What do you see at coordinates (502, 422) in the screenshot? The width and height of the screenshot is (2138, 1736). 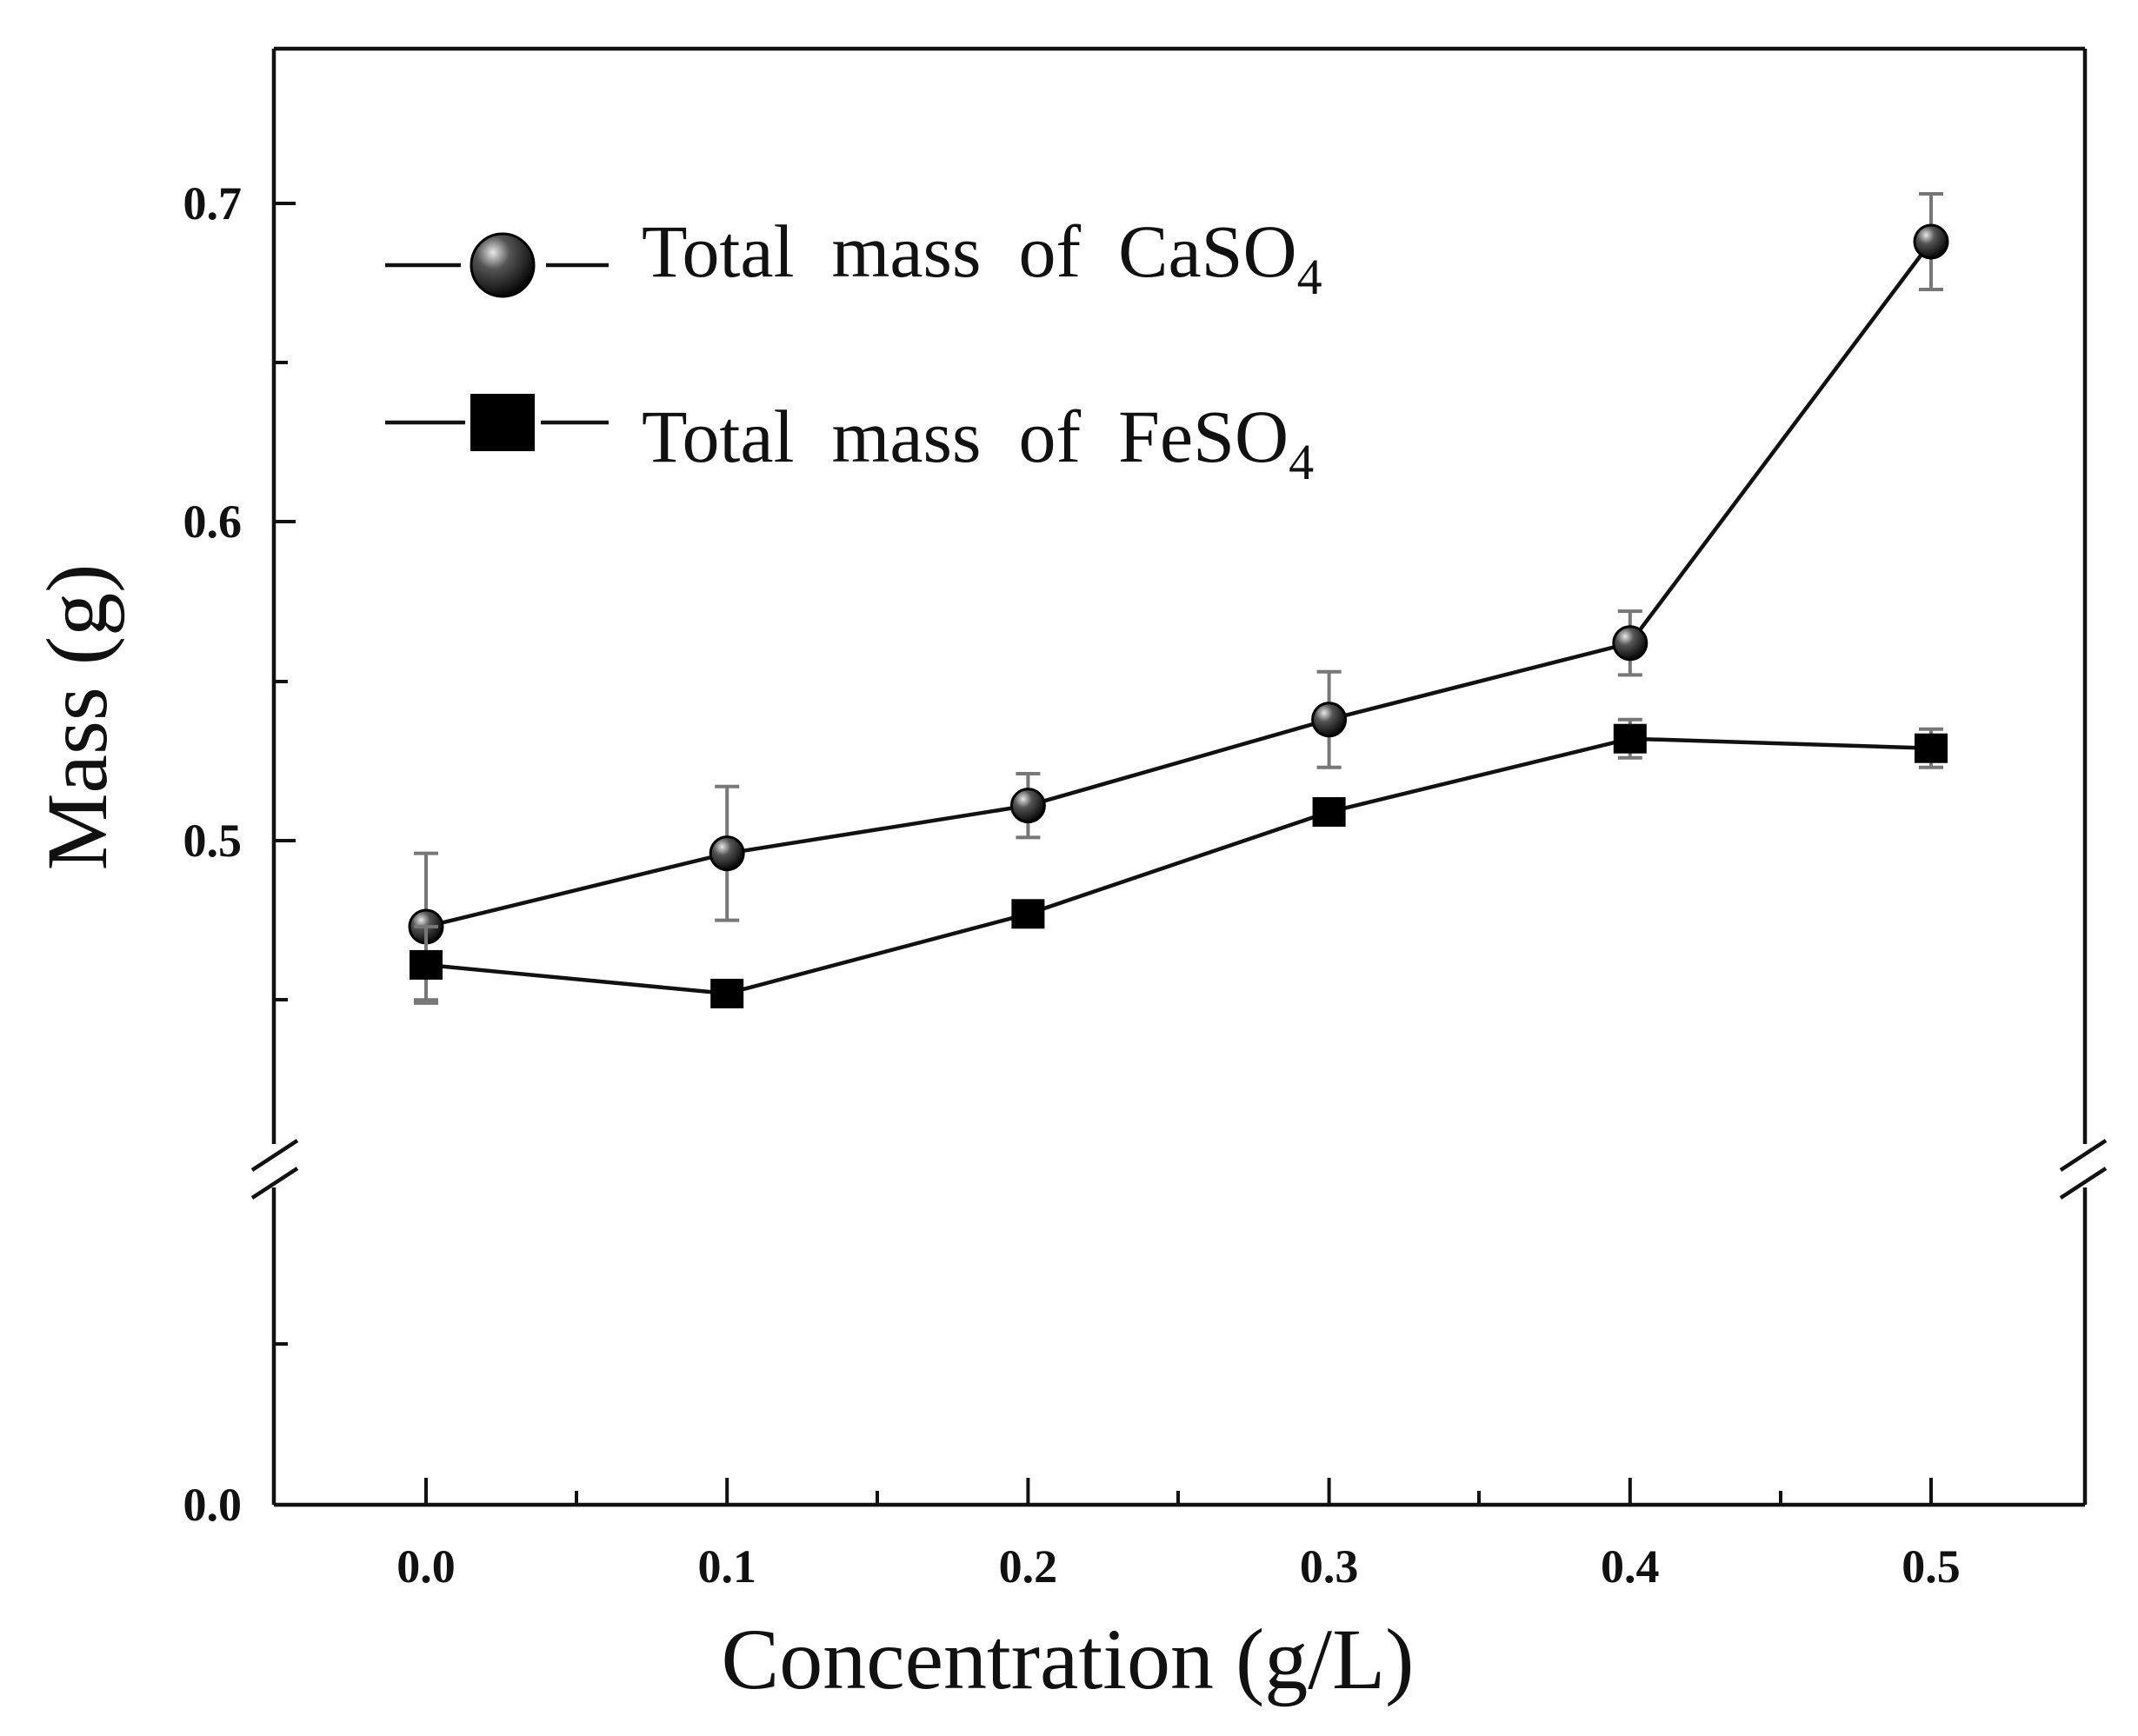 I see `legend-square-marker` at bounding box center [502, 422].